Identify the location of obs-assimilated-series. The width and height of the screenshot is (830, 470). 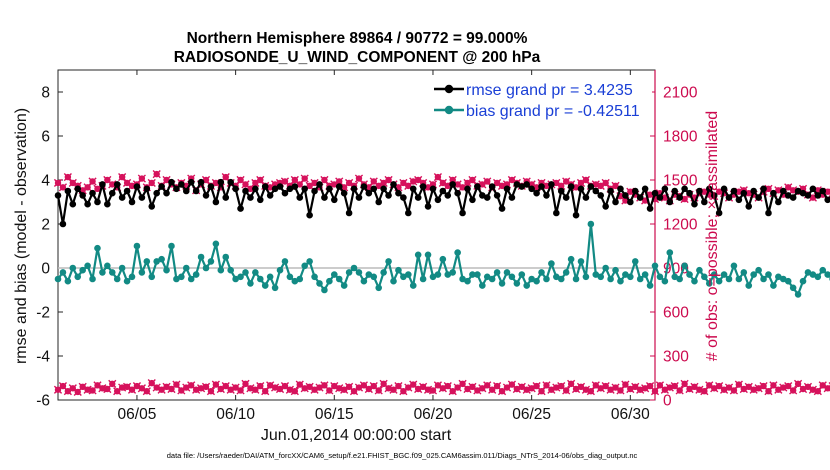
(441, 388).